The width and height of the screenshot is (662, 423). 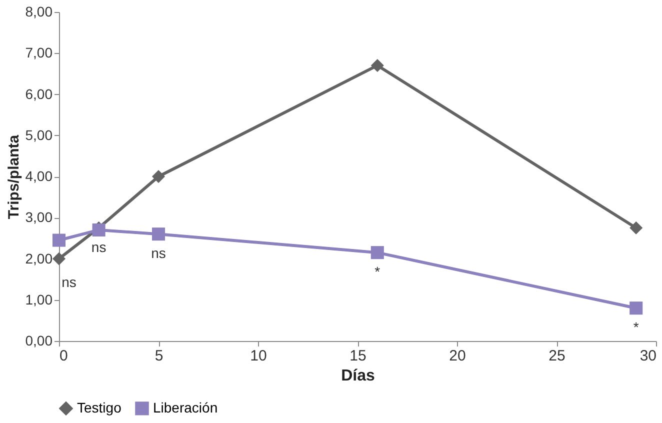 What do you see at coordinates (358, 356) in the screenshot?
I see `x-tick-label: 15` at bounding box center [358, 356].